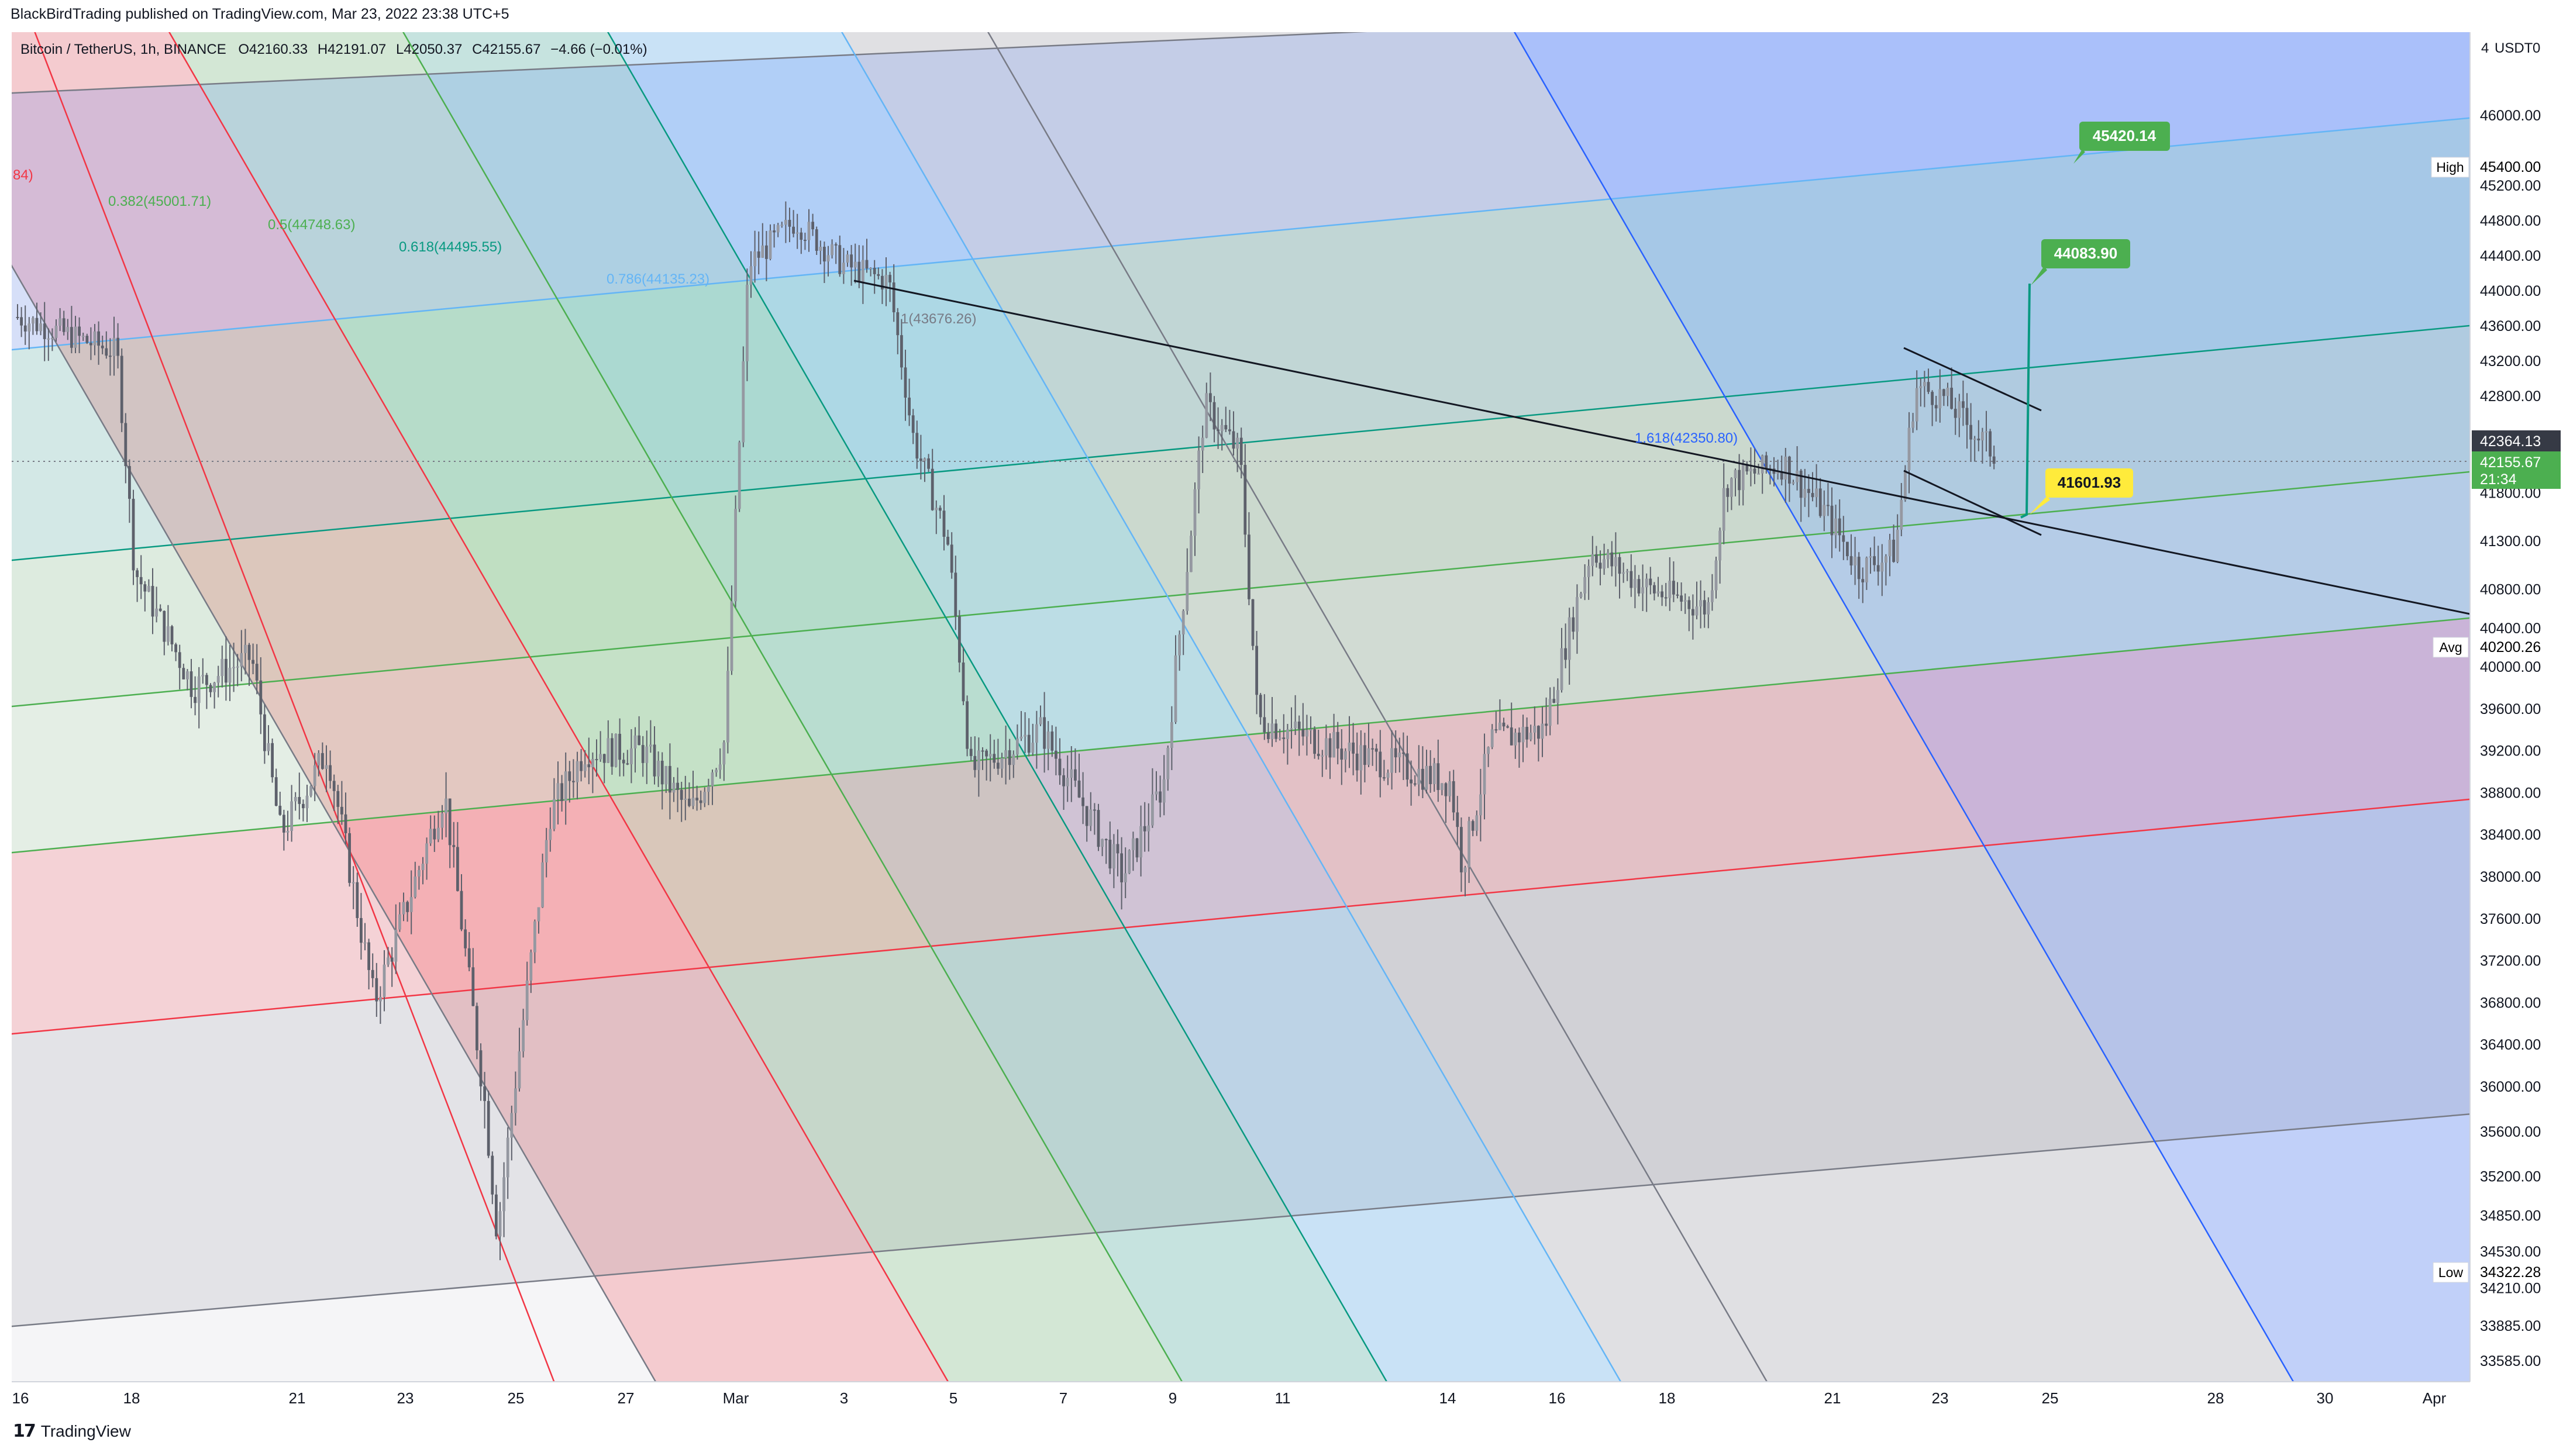  Describe the element at coordinates (2510, 1326) in the screenshot. I see `price-tick-28: 33885.00` at that location.